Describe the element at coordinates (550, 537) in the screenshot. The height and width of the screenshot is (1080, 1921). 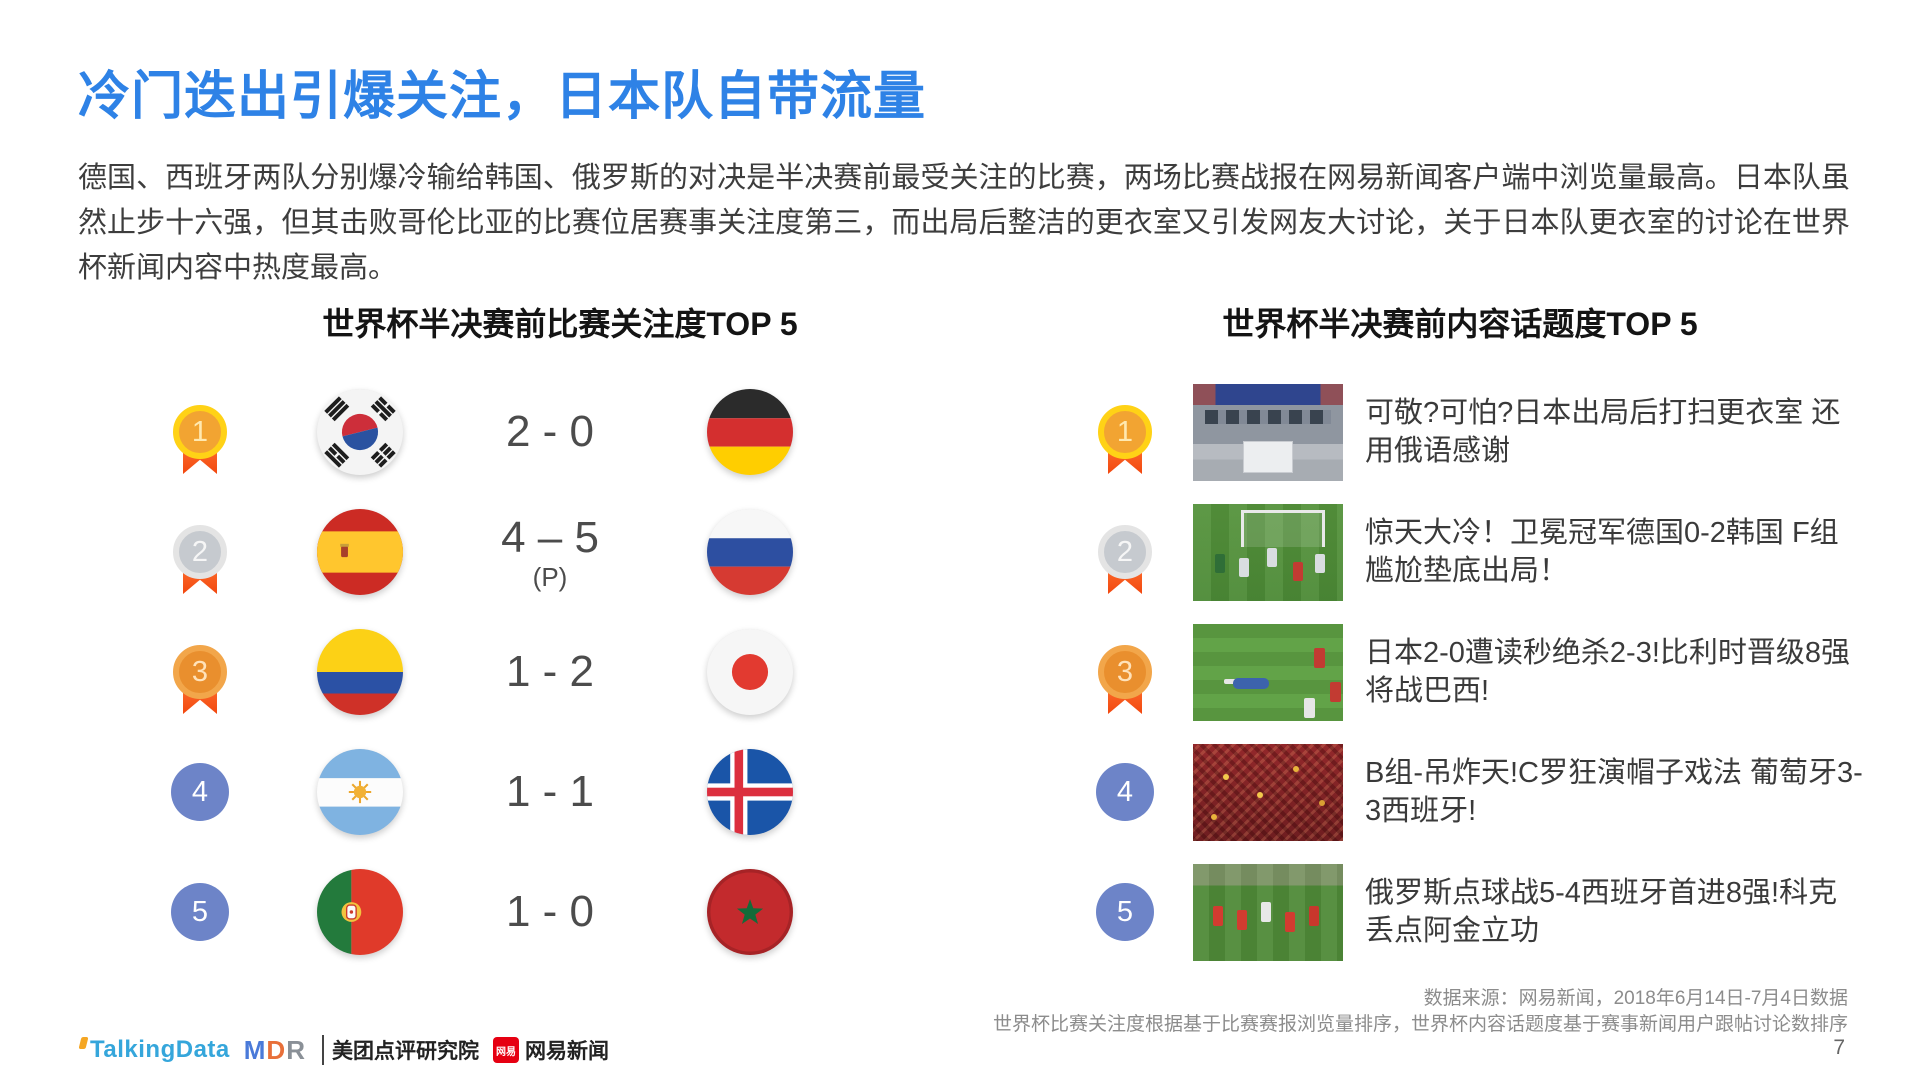
I see `match-score: 4 – 5` at that location.